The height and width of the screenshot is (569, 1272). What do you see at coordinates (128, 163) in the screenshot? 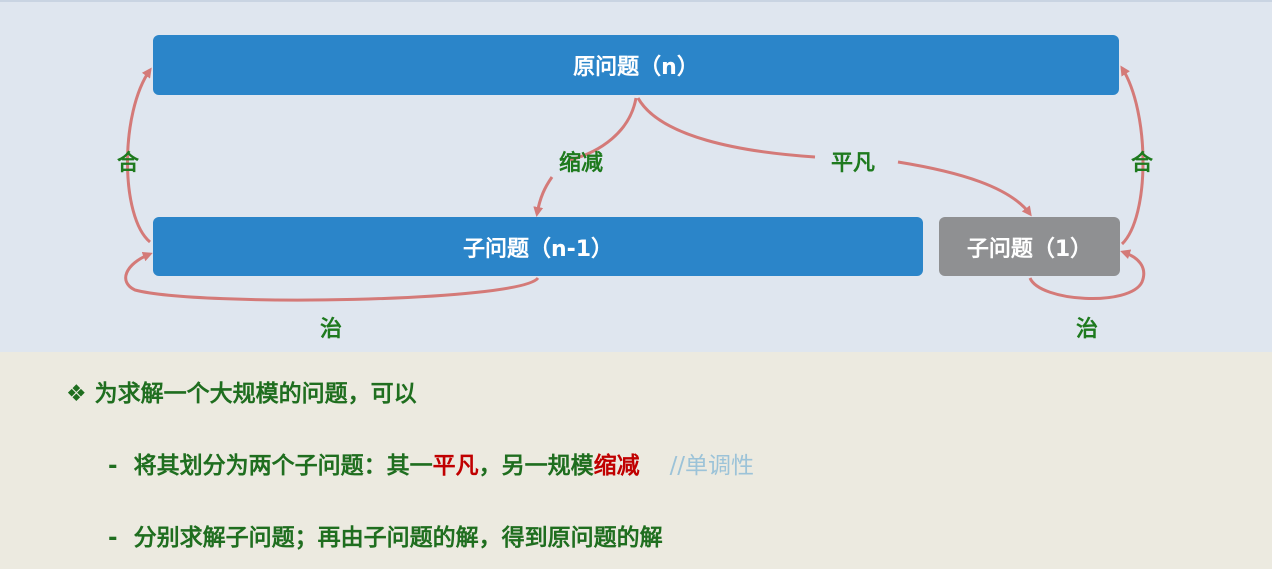
I see `label-combine-left: 合` at bounding box center [128, 163].